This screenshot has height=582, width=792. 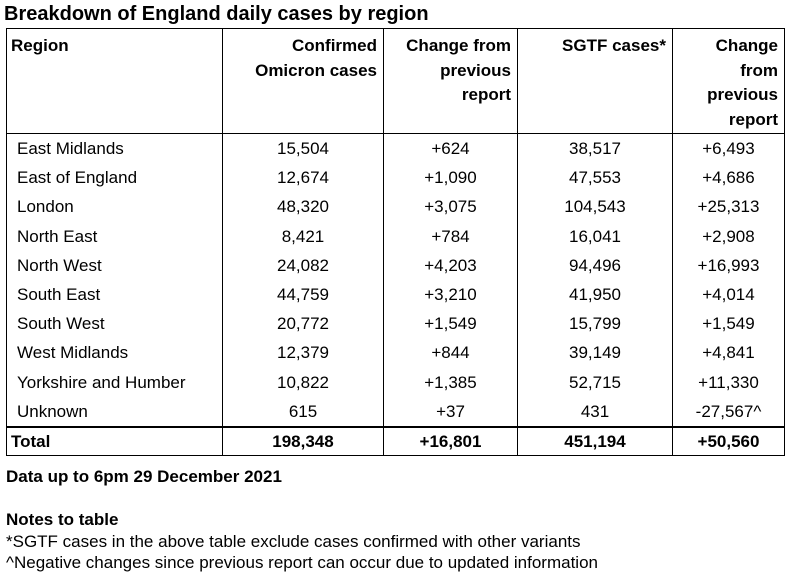 I want to click on data-timestamp: Data up to 6pm 29 December 2021, so click(x=144, y=476).